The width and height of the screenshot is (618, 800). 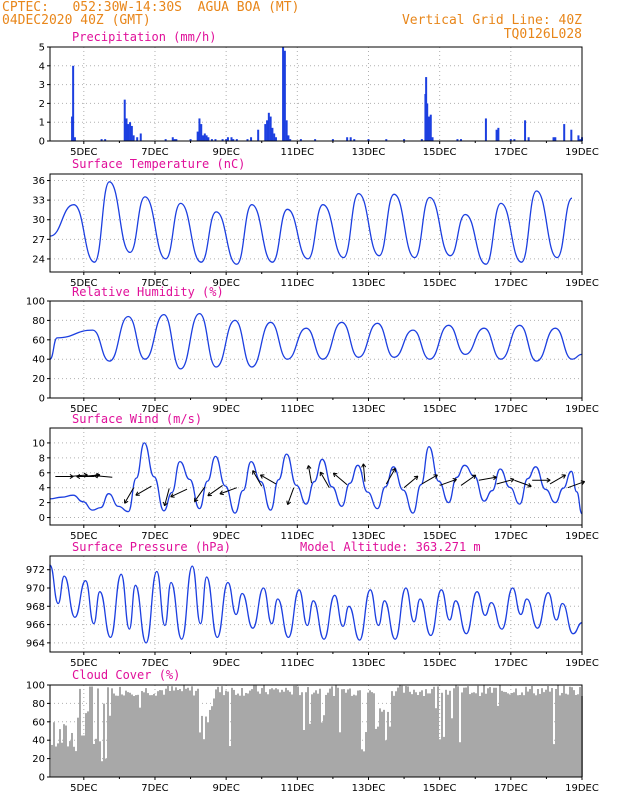 I want to click on cloud-xtick-label: 15DEC, so click(x=440, y=788).